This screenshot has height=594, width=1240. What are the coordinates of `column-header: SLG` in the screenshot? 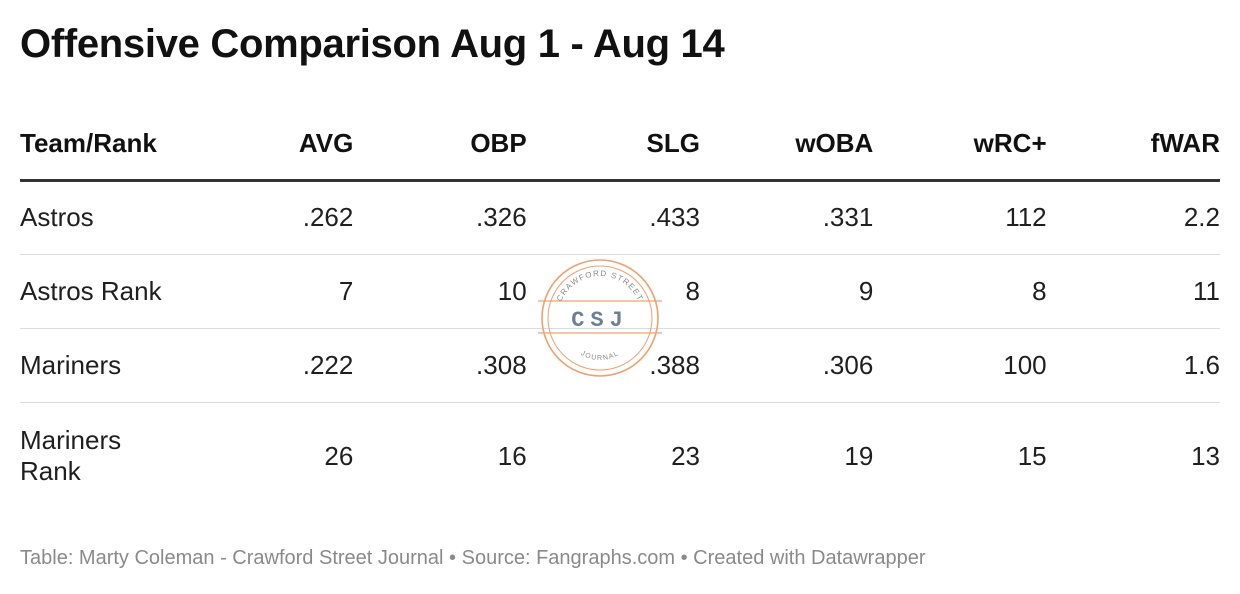 It's located at (613, 145).